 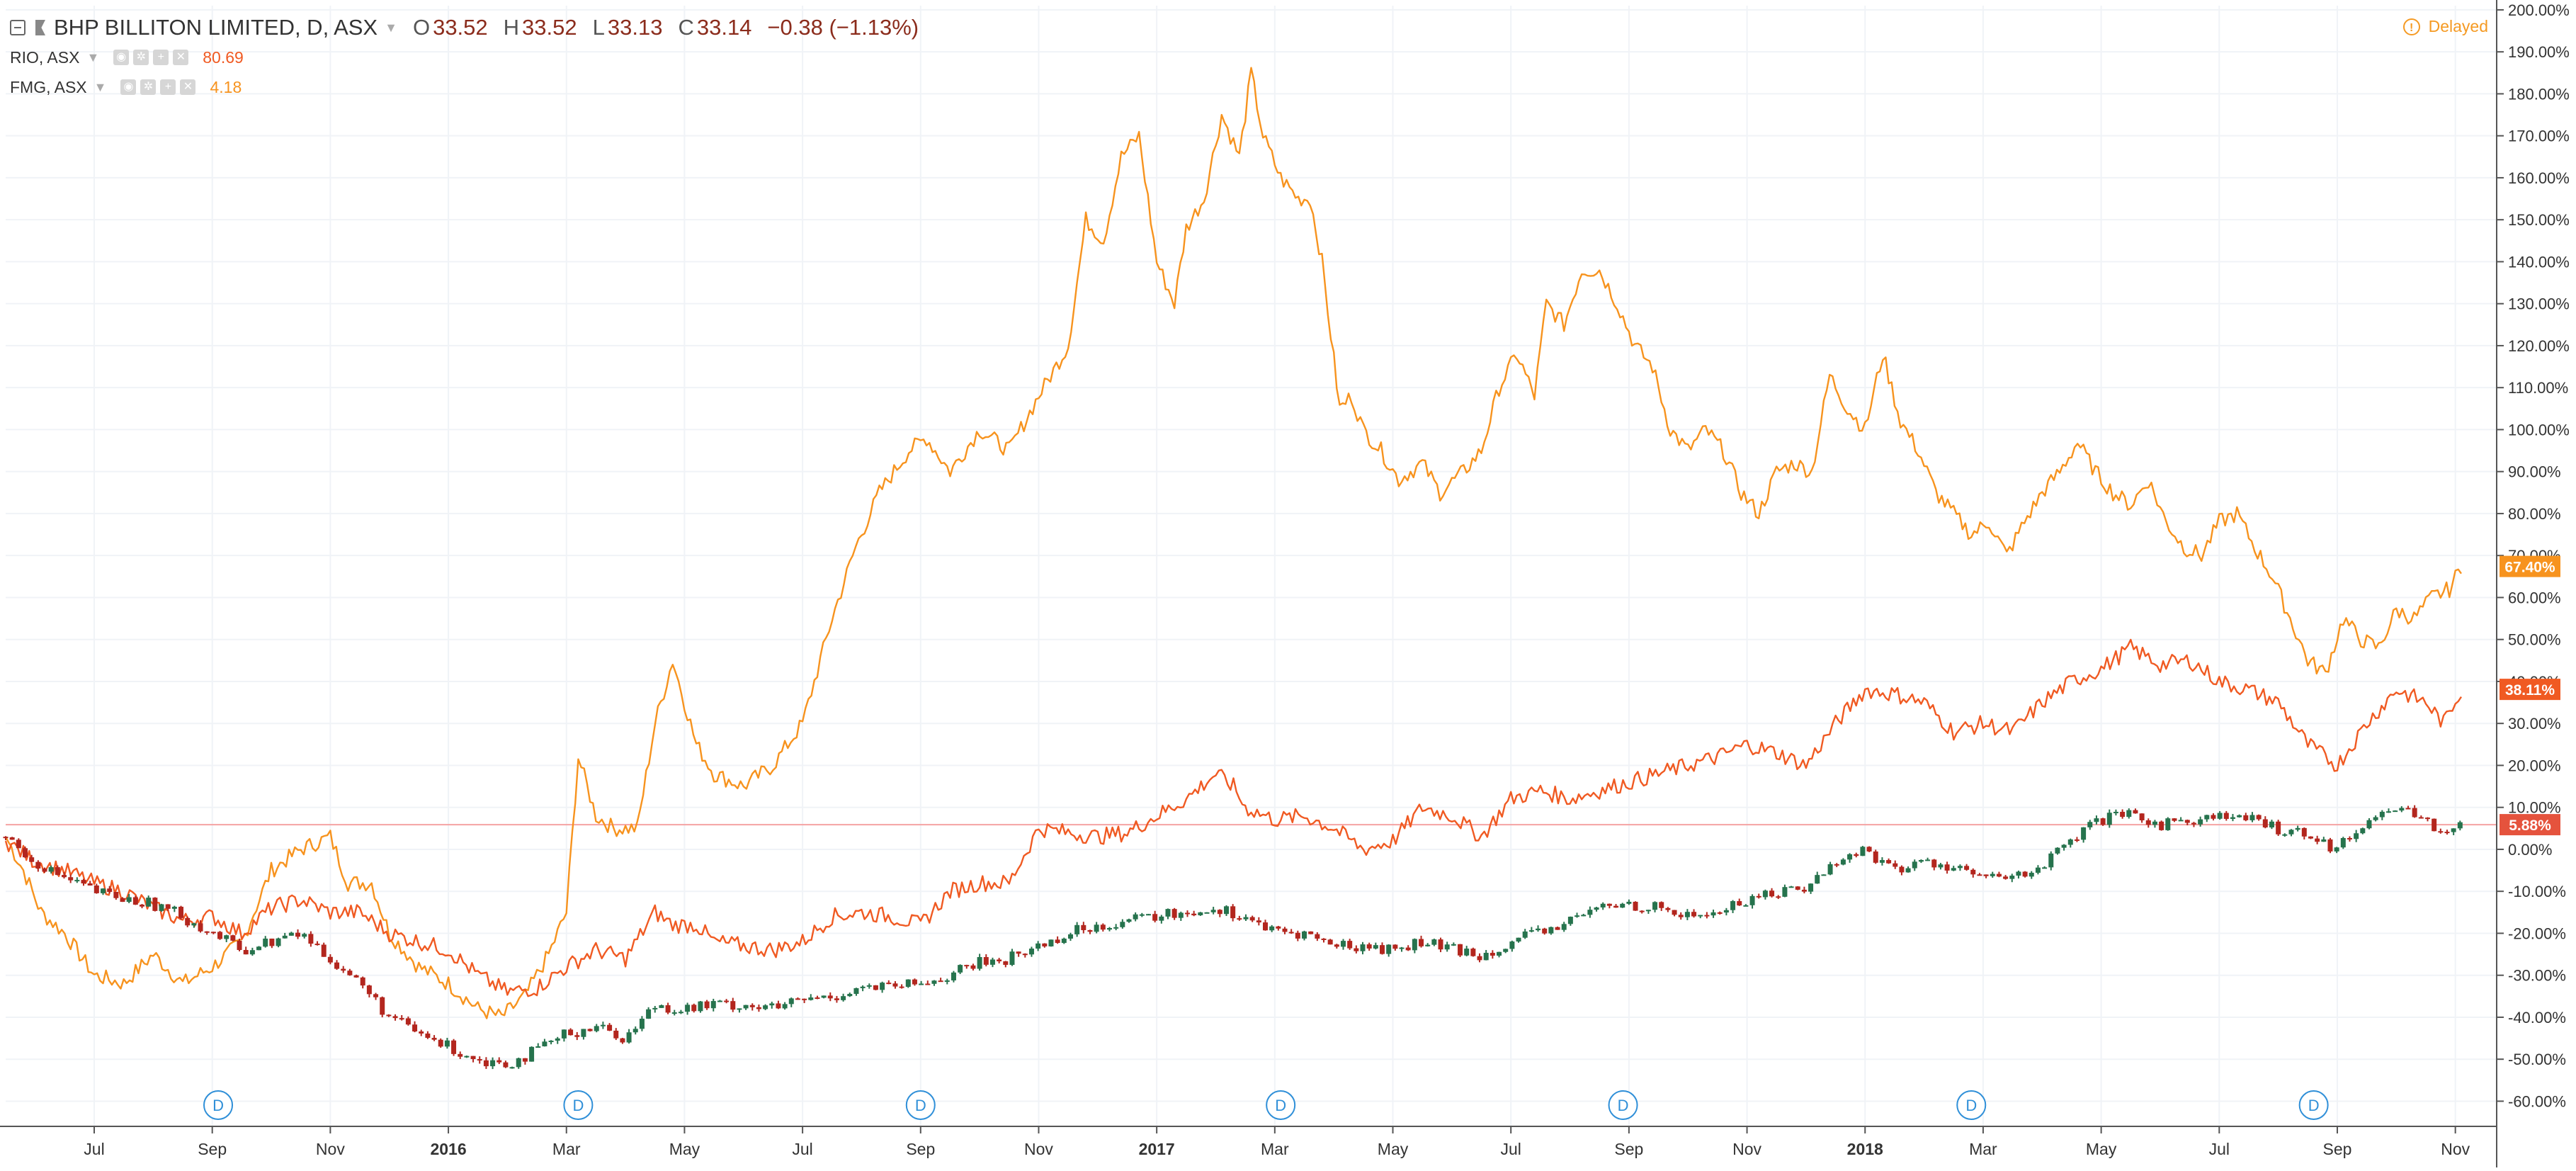 What do you see at coordinates (684, 1149) in the screenshot?
I see `x-tick-label: May` at bounding box center [684, 1149].